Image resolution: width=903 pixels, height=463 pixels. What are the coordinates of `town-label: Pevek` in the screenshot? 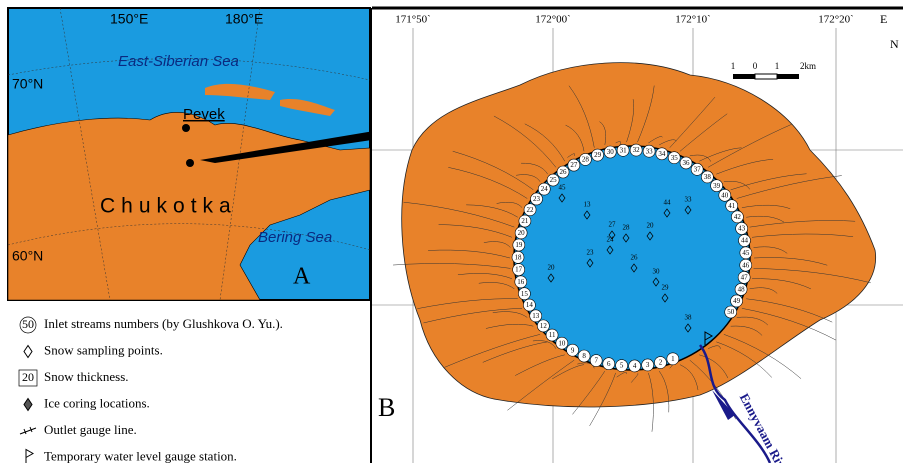 It's located at (204, 114).